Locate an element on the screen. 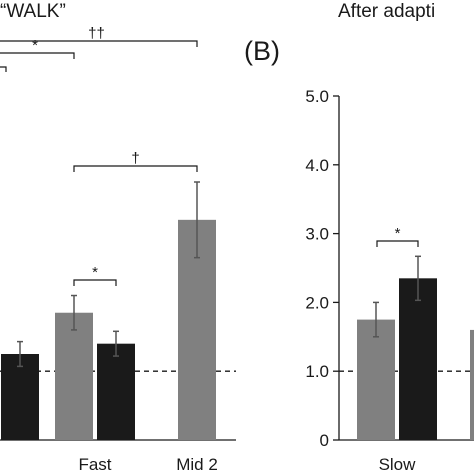 Image resolution: width=474 pixels, height=474 pixels. significance-label: †† is located at coordinates (96, 33).